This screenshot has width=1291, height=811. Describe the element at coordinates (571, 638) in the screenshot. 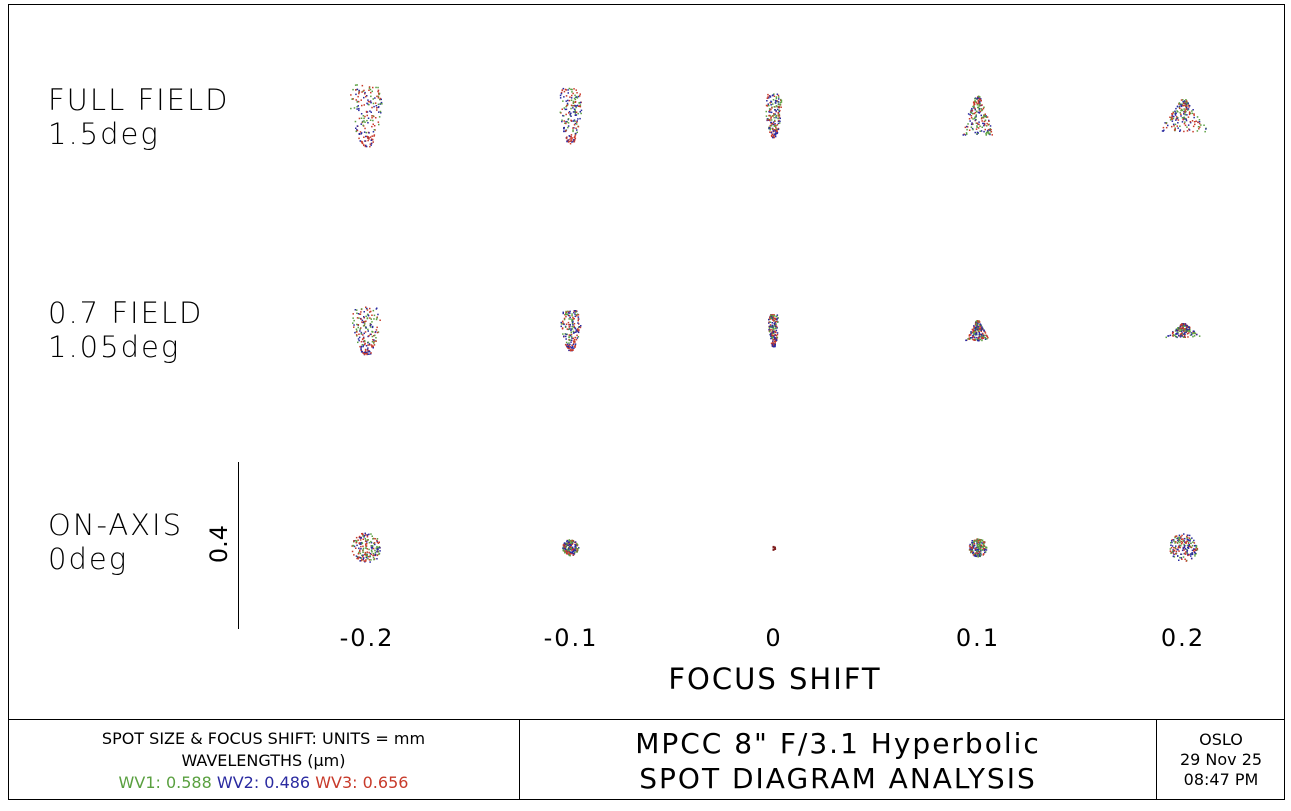

I see `x-tick: -0.1` at that location.